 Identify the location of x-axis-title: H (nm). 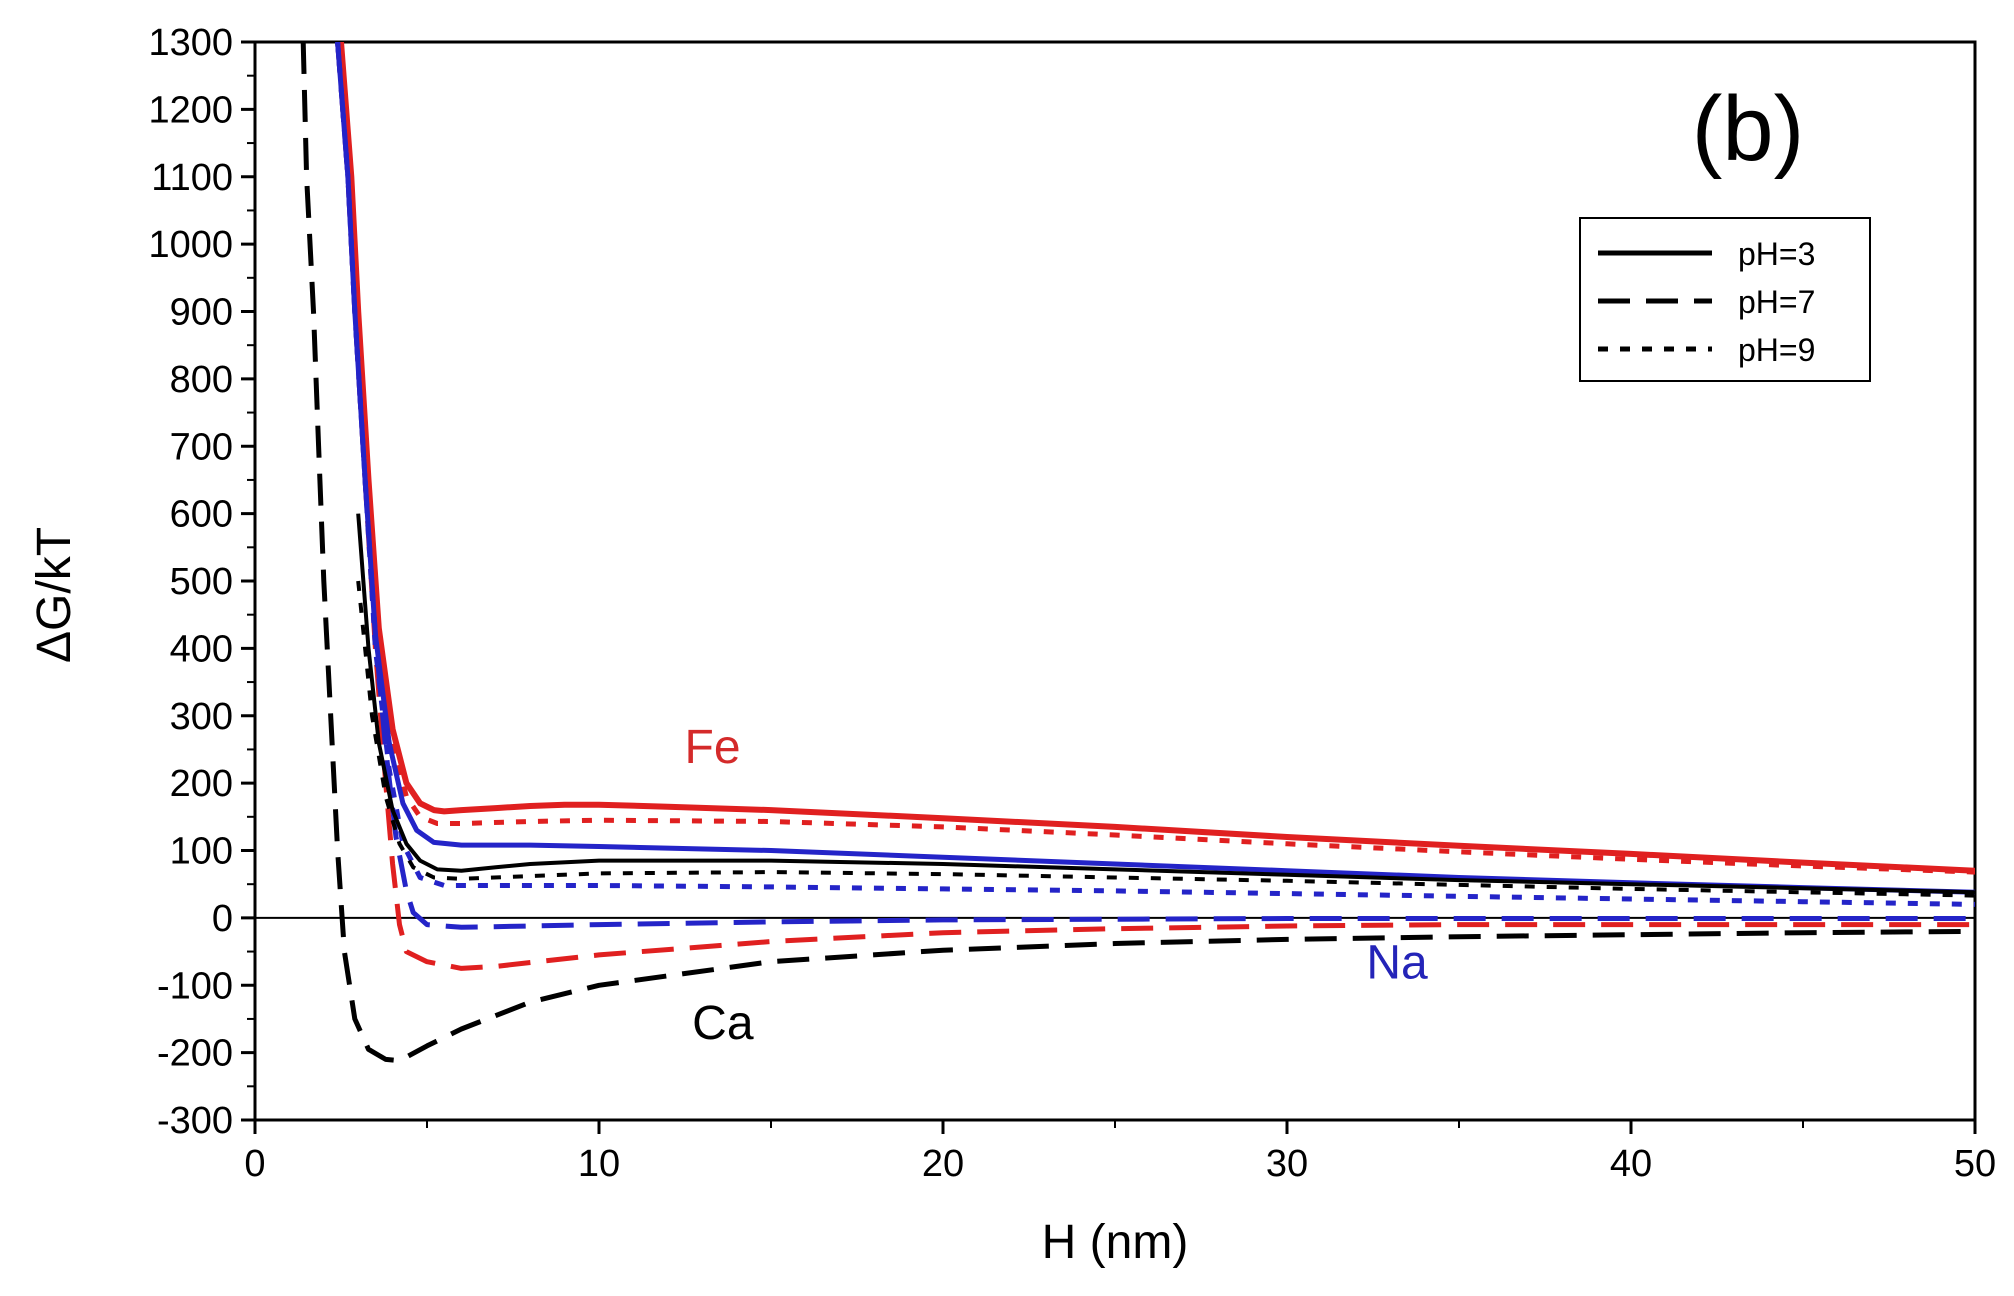
(1115, 1242).